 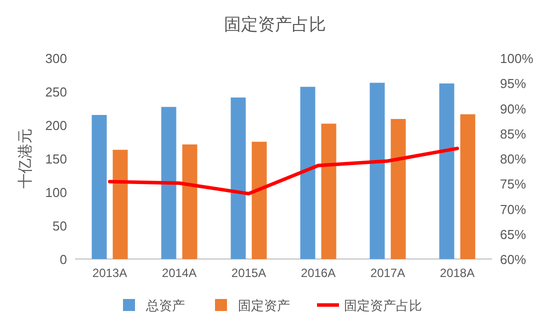 I want to click on chart-title: 固定资产占比, so click(x=275, y=24).